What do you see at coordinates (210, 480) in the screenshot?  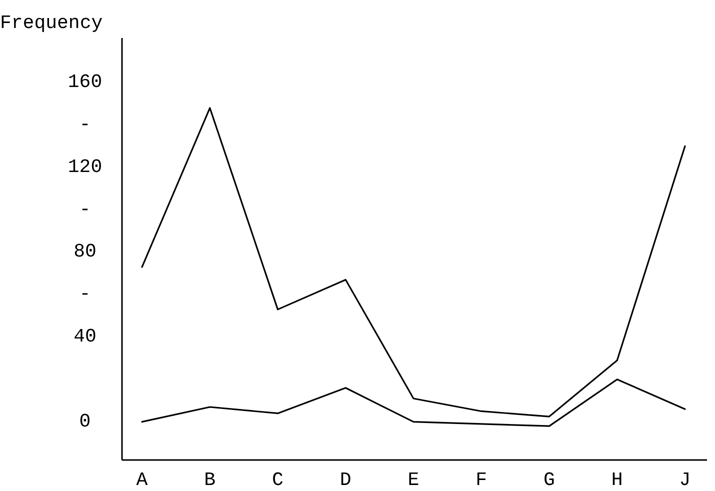 I see `x-tick-label: B` at bounding box center [210, 480].